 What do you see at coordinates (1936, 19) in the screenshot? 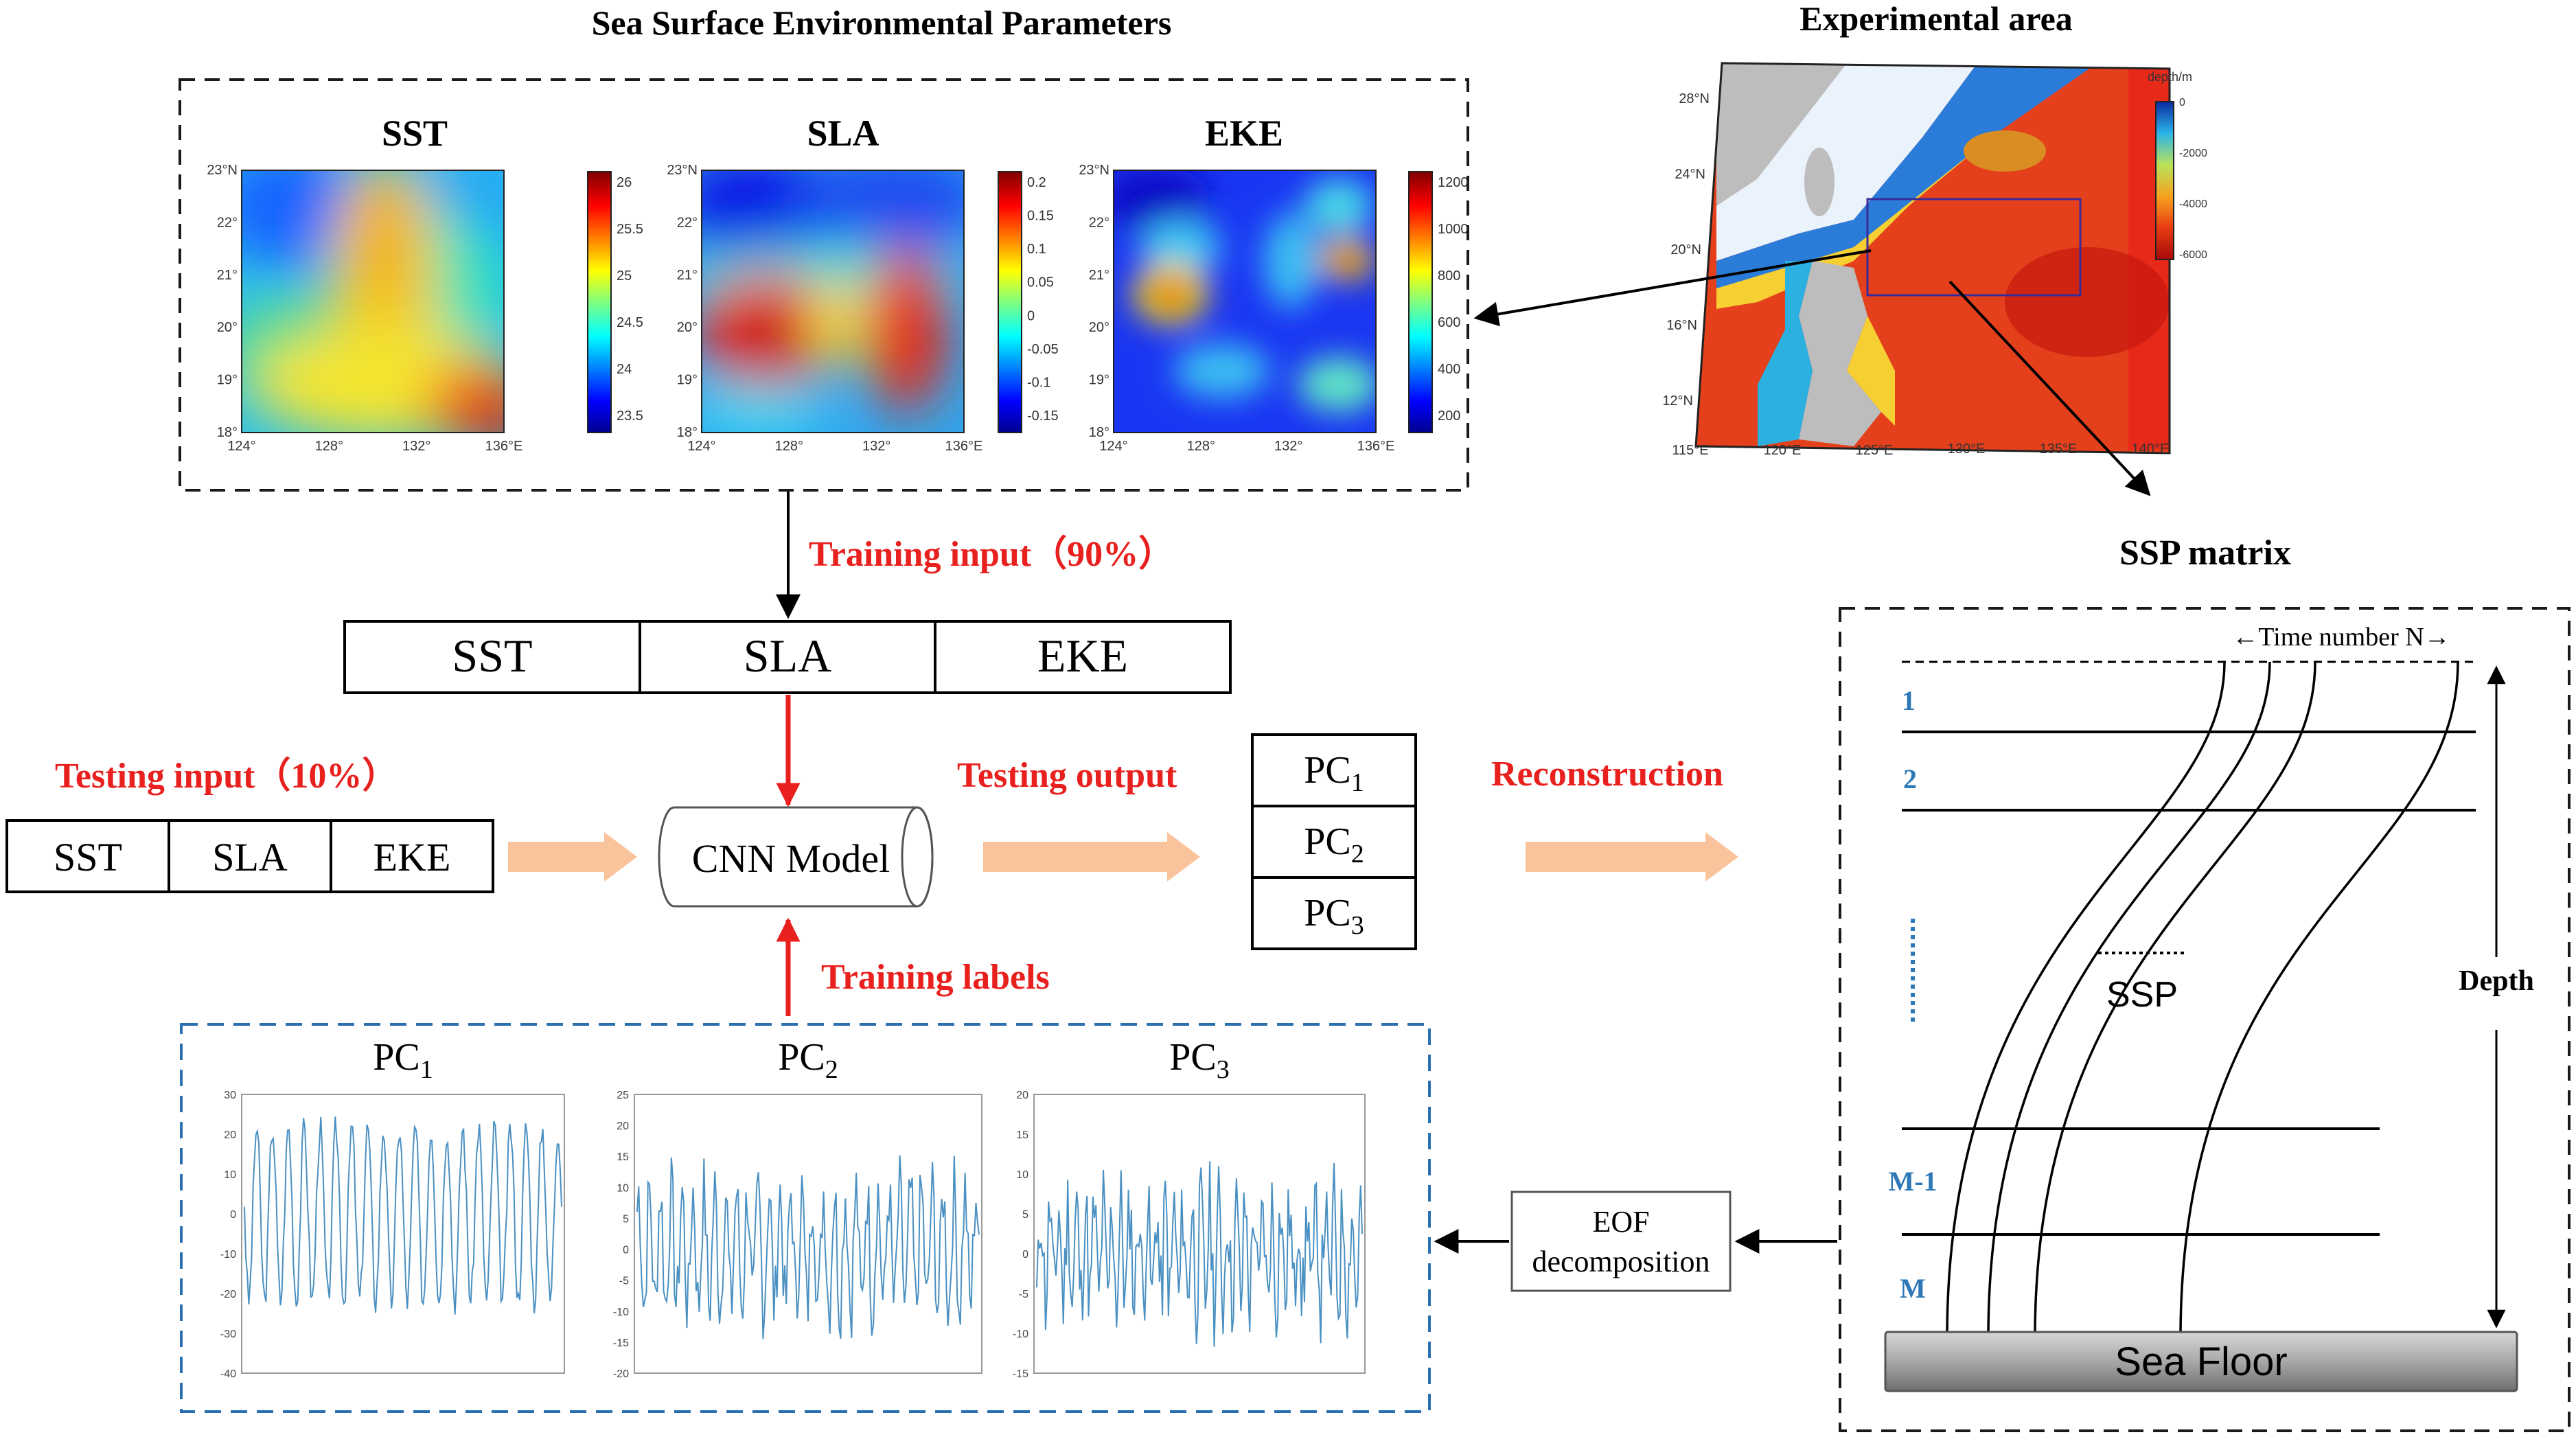
I see `experimental-area-title: Experimental area` at bounding box center [1936, 19].